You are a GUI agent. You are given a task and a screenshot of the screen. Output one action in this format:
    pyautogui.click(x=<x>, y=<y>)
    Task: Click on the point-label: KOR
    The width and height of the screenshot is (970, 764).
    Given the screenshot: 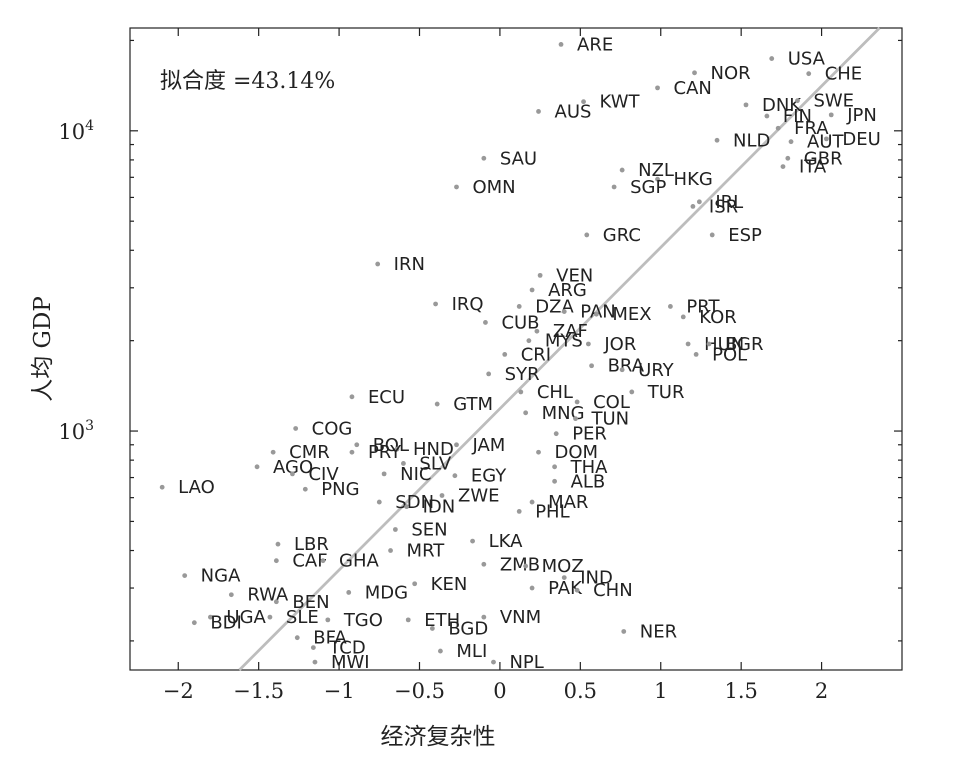 What is the action you would take?
    pyautogui.click(x=718, y=317)
    